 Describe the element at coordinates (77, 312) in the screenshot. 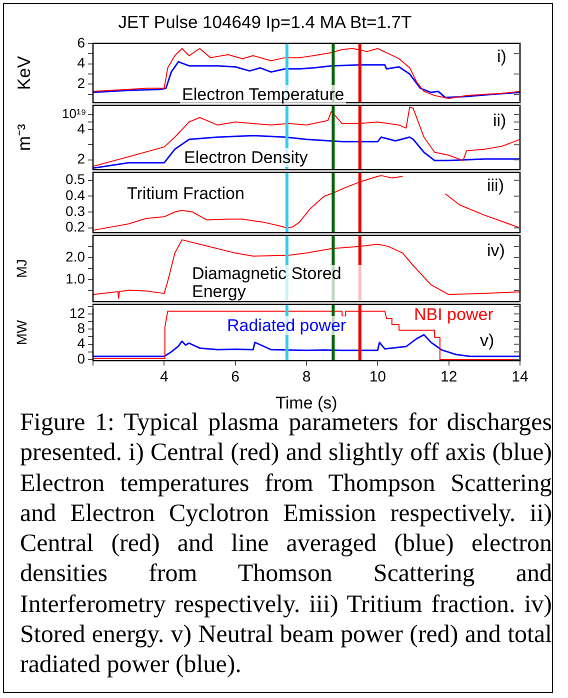

I see `y-tick-label: 12` at that location.